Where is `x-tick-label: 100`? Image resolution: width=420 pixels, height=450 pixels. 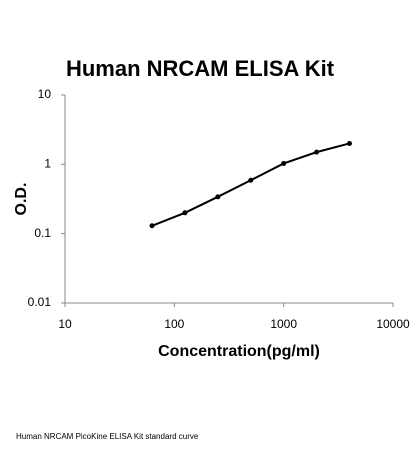
x-tick-label: 100 is located at coordinates (174, 324).